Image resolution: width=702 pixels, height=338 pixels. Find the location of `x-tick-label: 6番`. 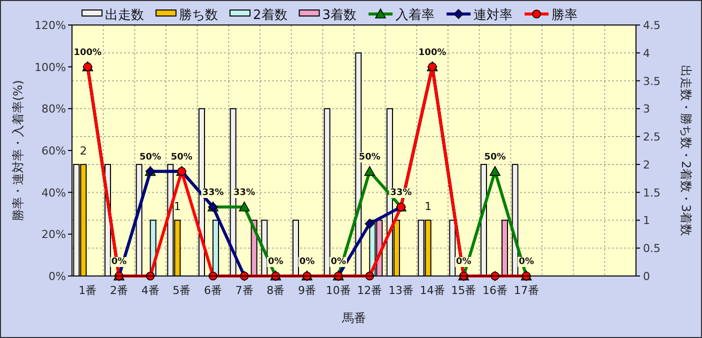

x-tick-label: 6番 is located at coordinates (213, 290).